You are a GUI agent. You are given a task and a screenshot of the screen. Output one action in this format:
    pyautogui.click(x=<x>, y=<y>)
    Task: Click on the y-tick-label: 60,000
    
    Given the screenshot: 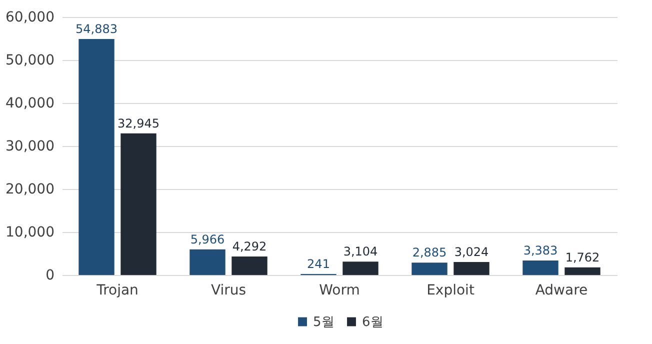 What is the action you would take?
    pyautogui.click(x=30, y=18)
    